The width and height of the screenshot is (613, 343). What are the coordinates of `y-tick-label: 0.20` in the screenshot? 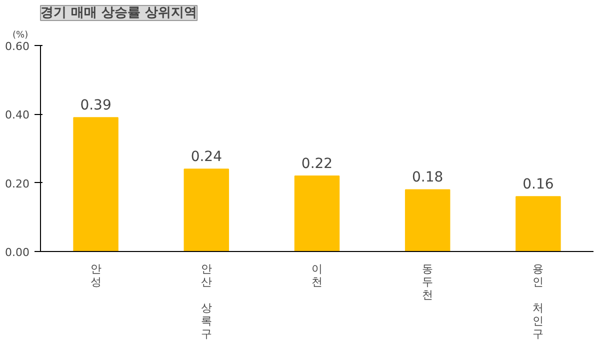 It's located at (17, 183).